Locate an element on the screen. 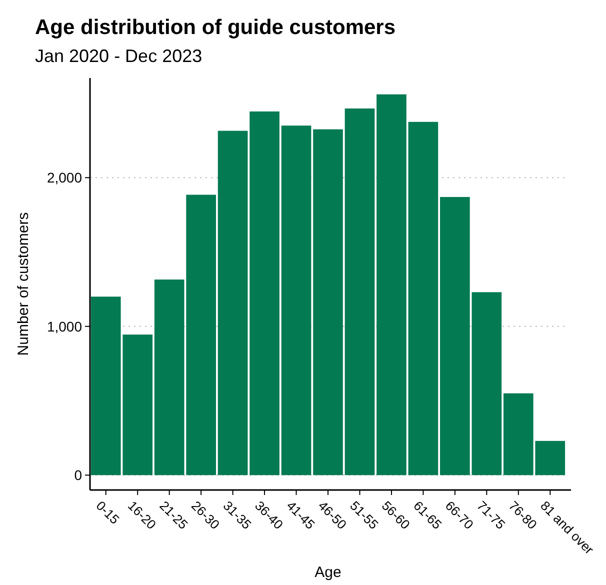  y-axis-title: Number of customers is located at coordinates (23, 284).